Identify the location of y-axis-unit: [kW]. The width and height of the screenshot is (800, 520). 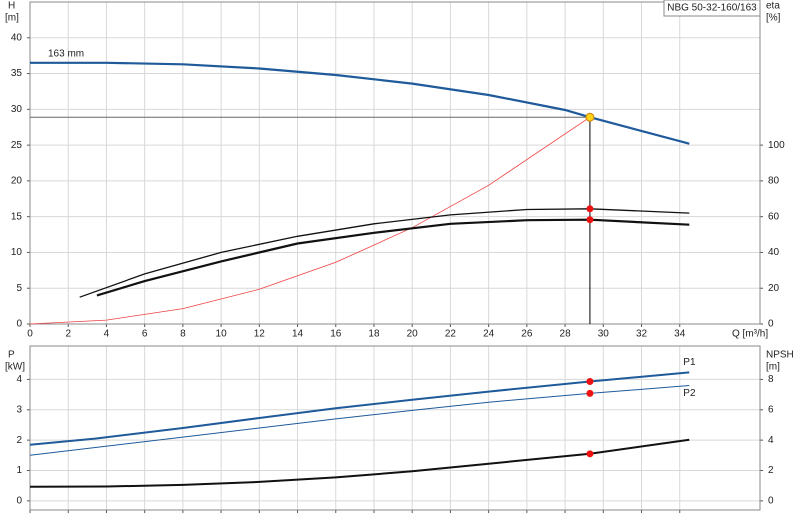
(15, 367).